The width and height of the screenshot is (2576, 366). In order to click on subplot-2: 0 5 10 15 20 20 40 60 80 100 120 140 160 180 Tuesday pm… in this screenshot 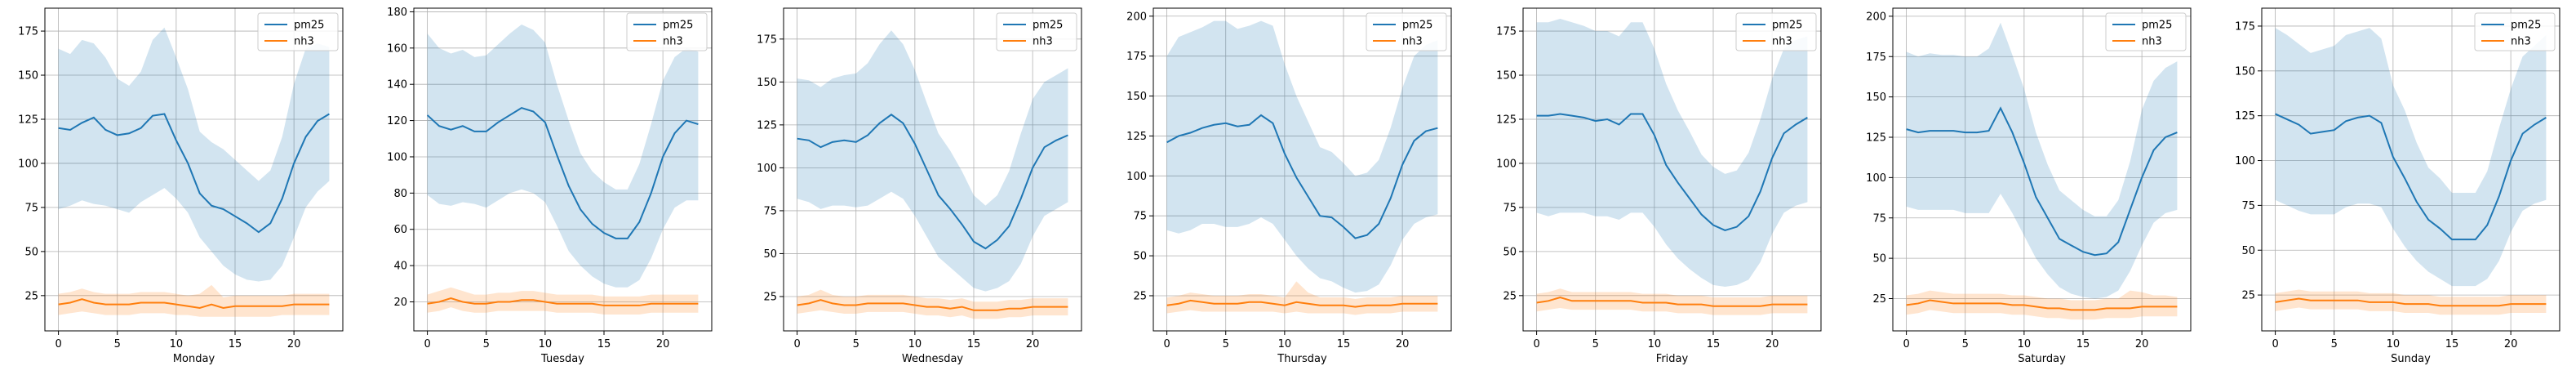, I will do `click(550, 186)`.